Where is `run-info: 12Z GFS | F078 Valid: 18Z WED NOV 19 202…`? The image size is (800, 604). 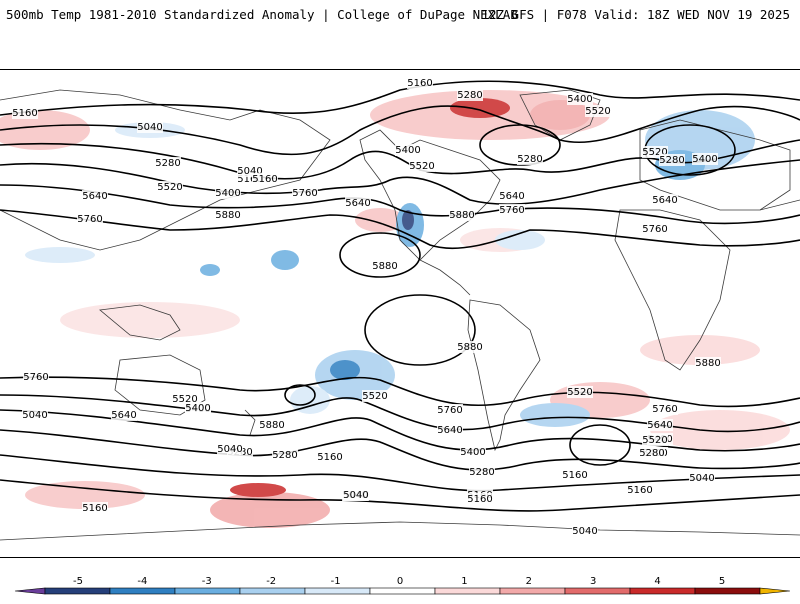
run-info: 12Z GFS | F078 Valid: 18Z WED NOV 19 202… is located at coordinates (635, 14).